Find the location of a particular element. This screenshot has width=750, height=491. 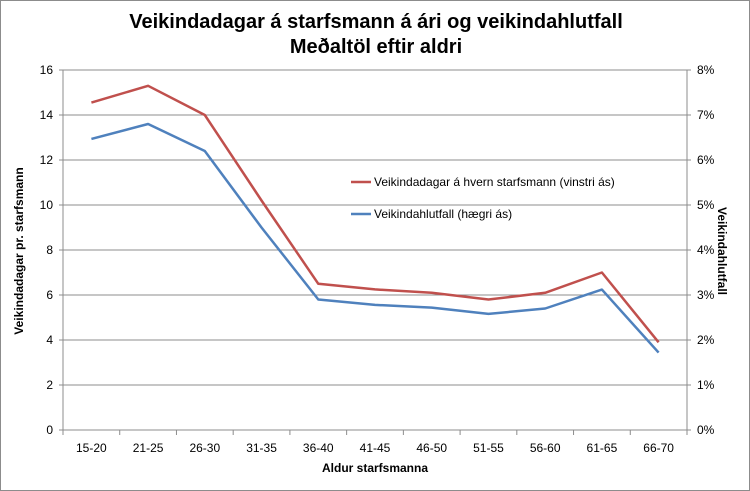

left-tick-label: 16 is located at coordinates (47, 70).